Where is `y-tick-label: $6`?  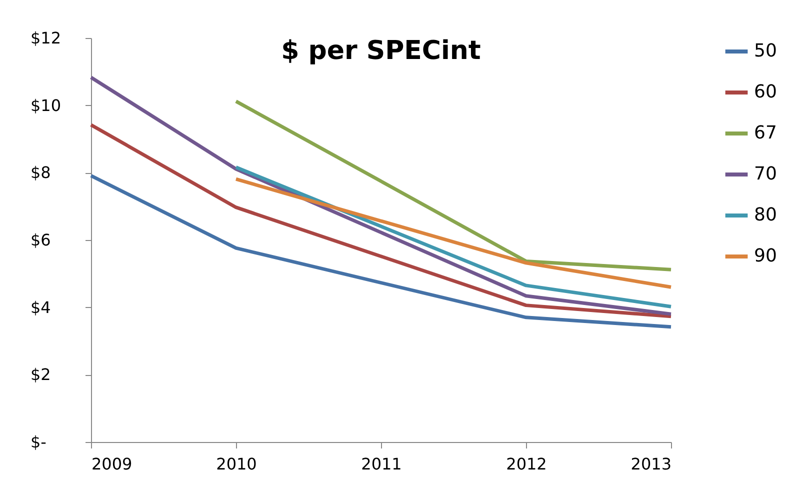
y-tick-label: $6 is located at coordinates (40, 240).